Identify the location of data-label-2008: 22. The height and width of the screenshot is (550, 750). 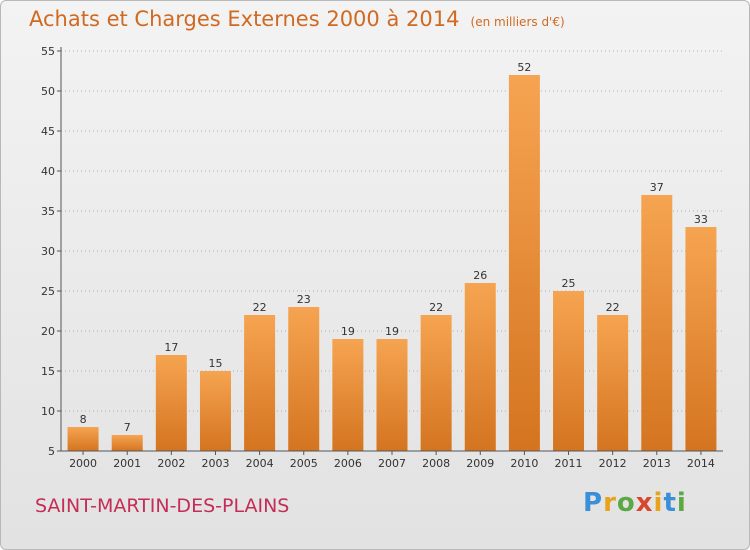
(436, 307).